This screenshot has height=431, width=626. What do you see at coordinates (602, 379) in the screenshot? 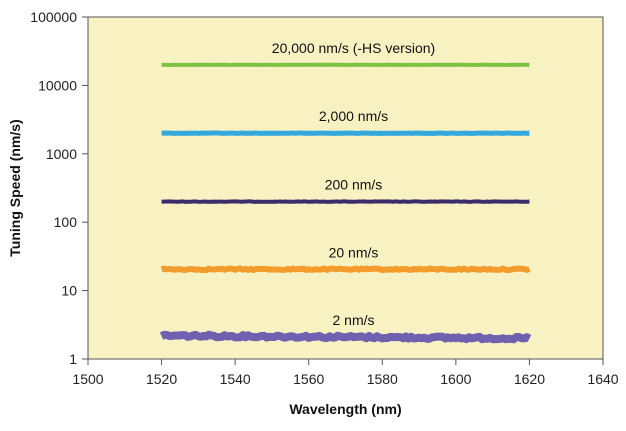
I see `x-tick-label: 1640` at bounding box center [602, 379].